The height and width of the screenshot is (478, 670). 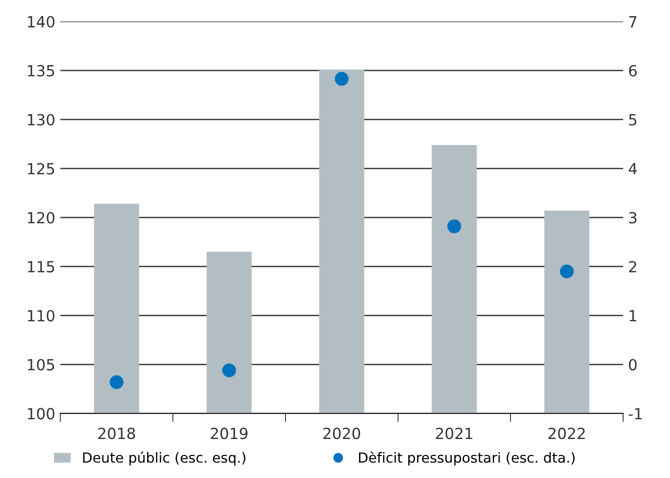 I want to click on y-tick-label: 130, so click(x=41, y=120).